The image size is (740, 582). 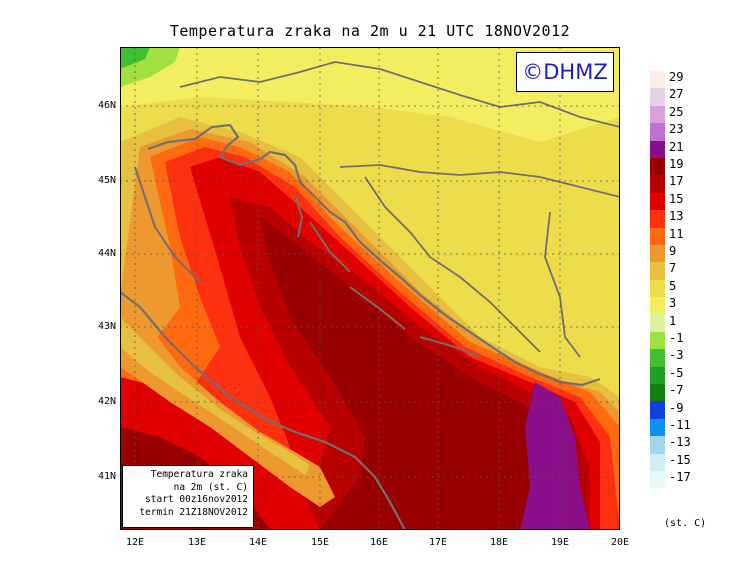 What do you see at coordinates (676, 355) in the screenshot?
I see `legend-label: -3` at bounding box center [676, 355].